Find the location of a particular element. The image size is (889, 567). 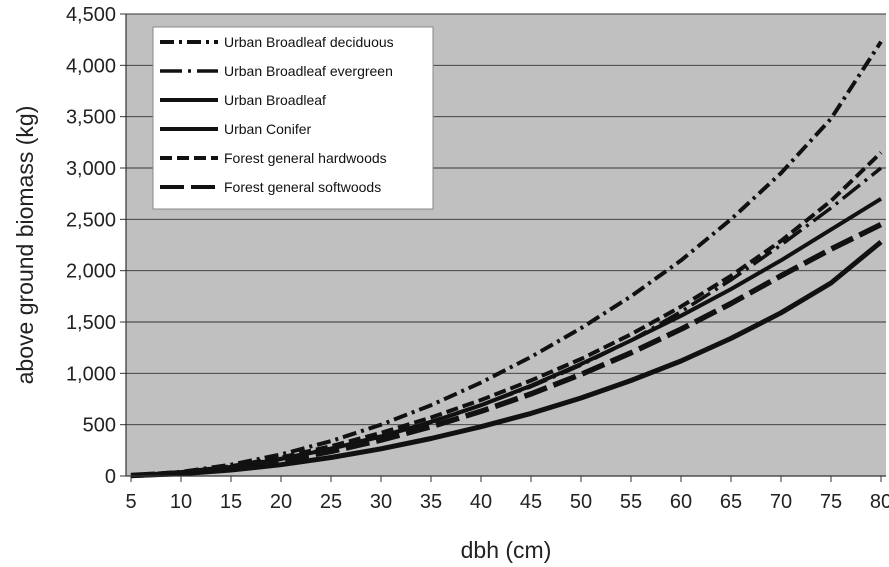

x-tick-label: 75 is located at coordinates (831, 502).